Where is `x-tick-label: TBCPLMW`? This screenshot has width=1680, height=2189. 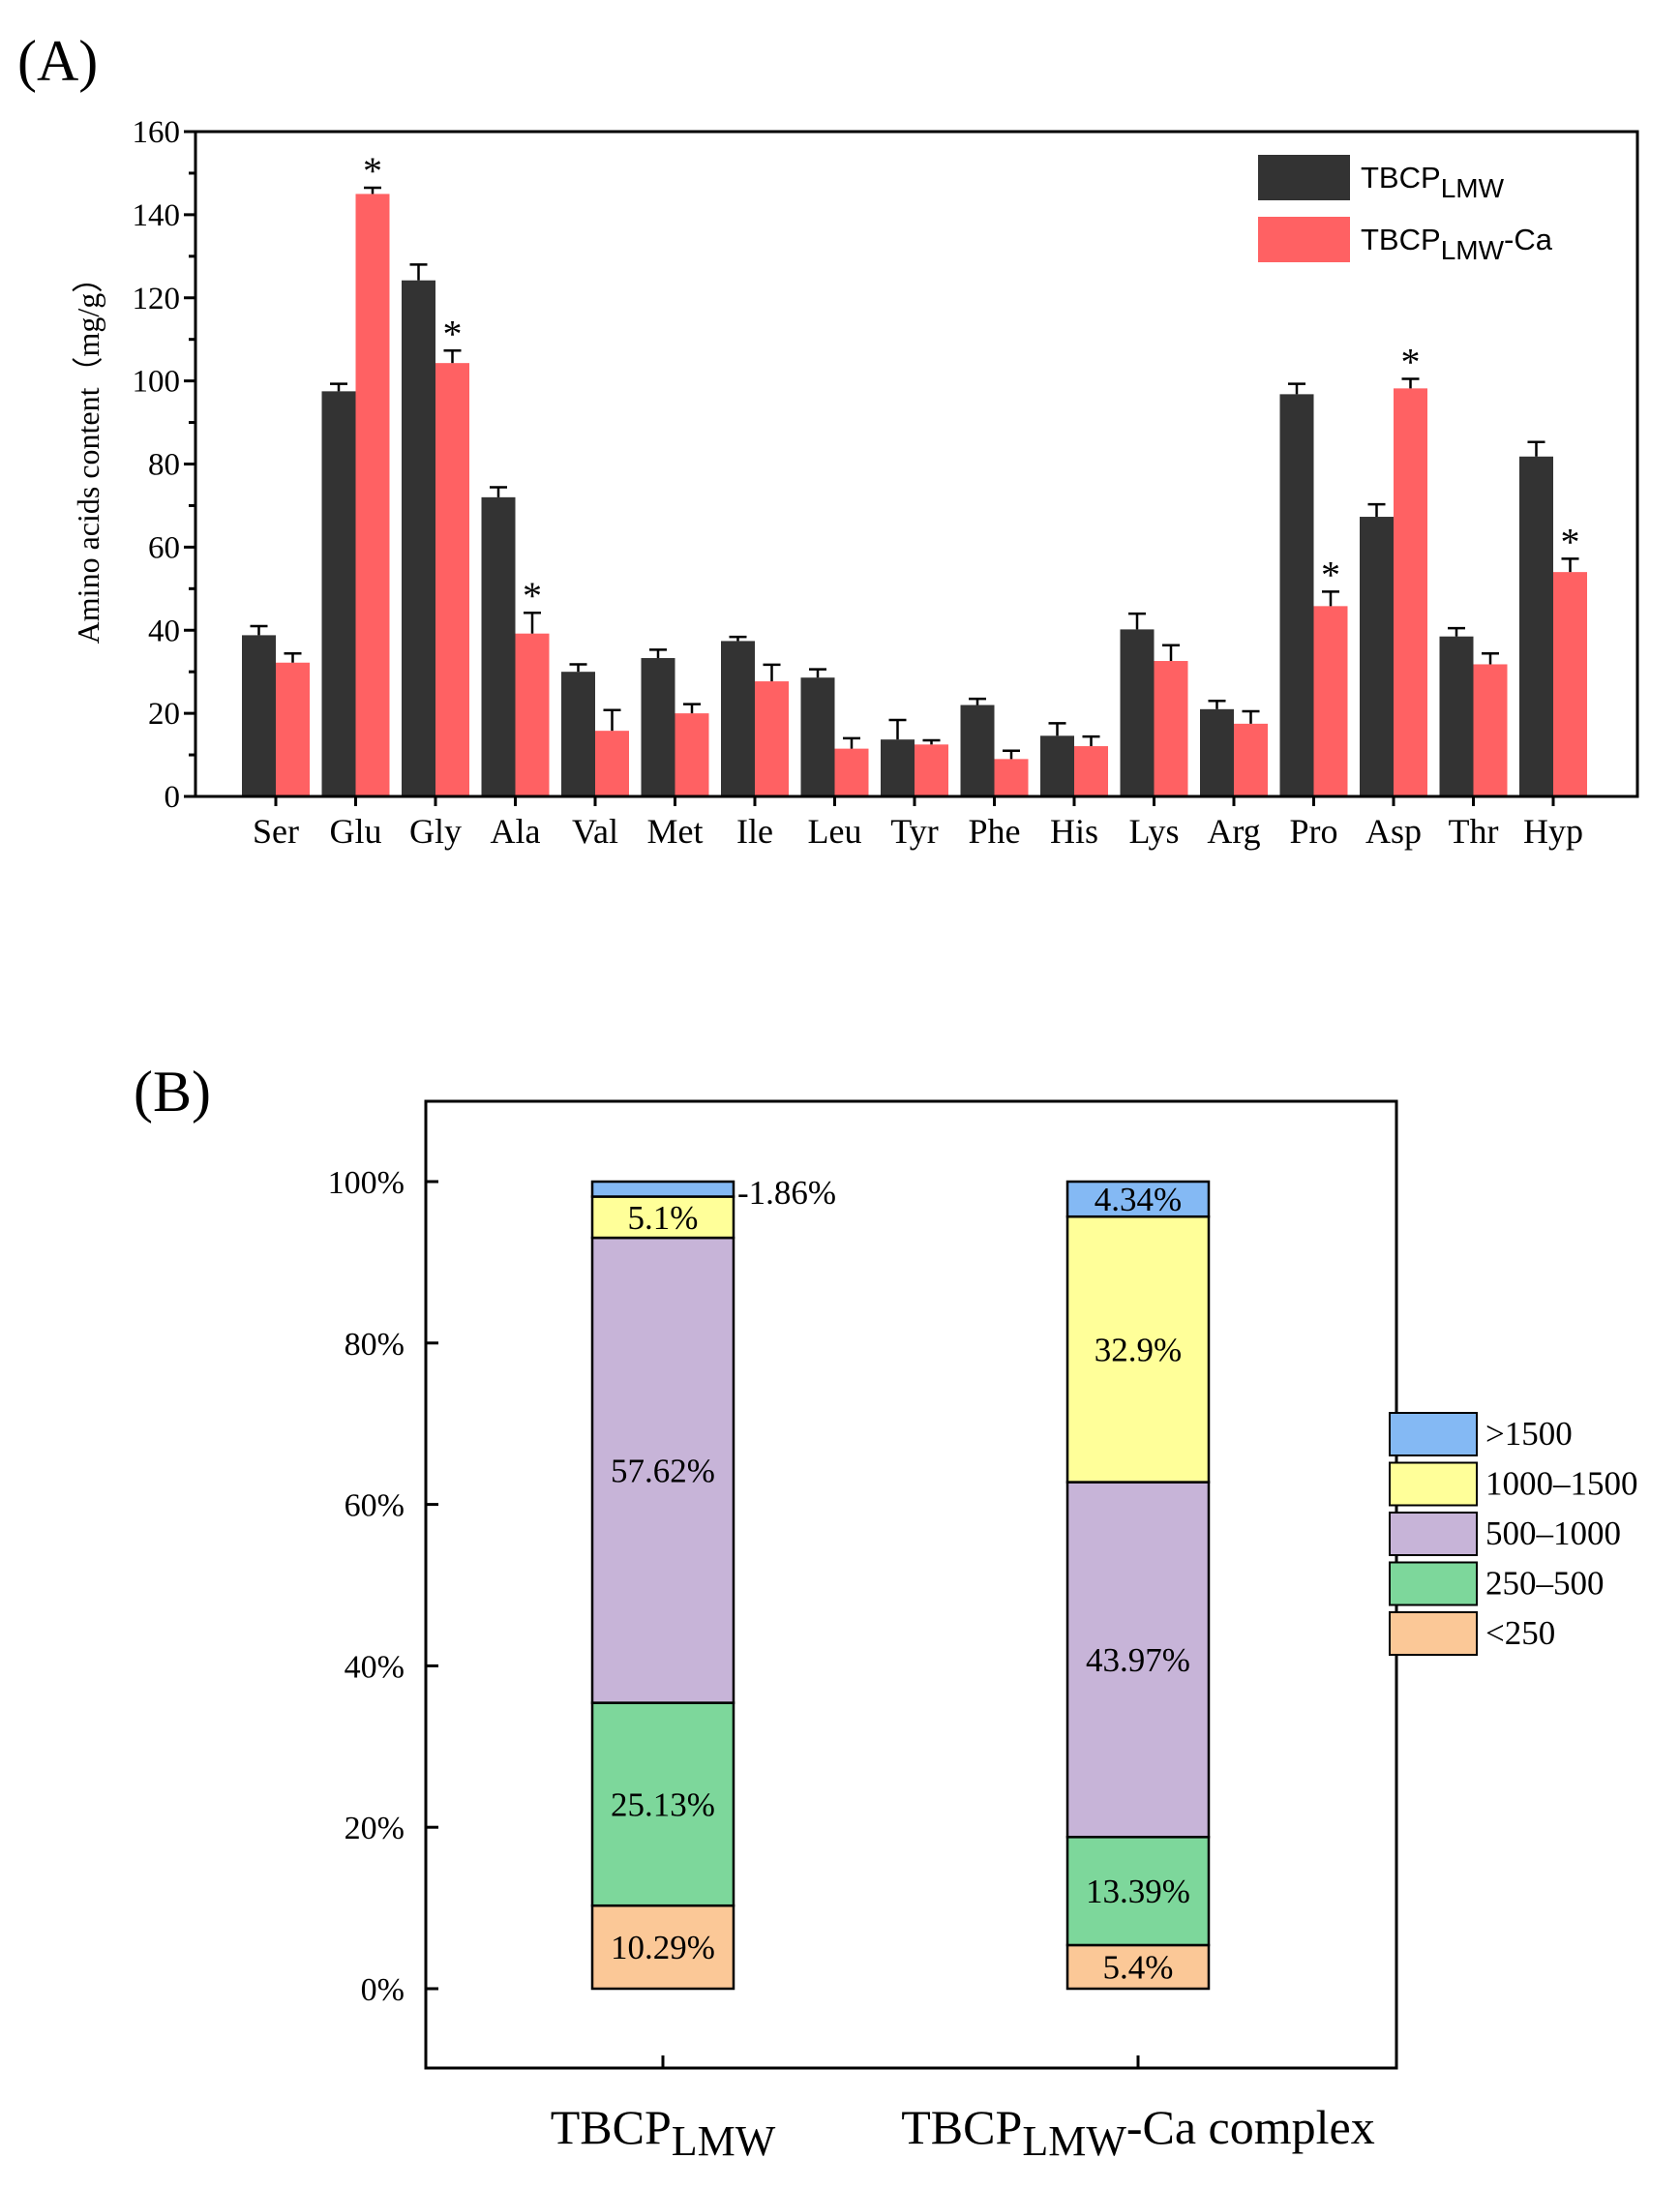 x-tick-label: TBCPLMW is located at coordinates (664, 2132).